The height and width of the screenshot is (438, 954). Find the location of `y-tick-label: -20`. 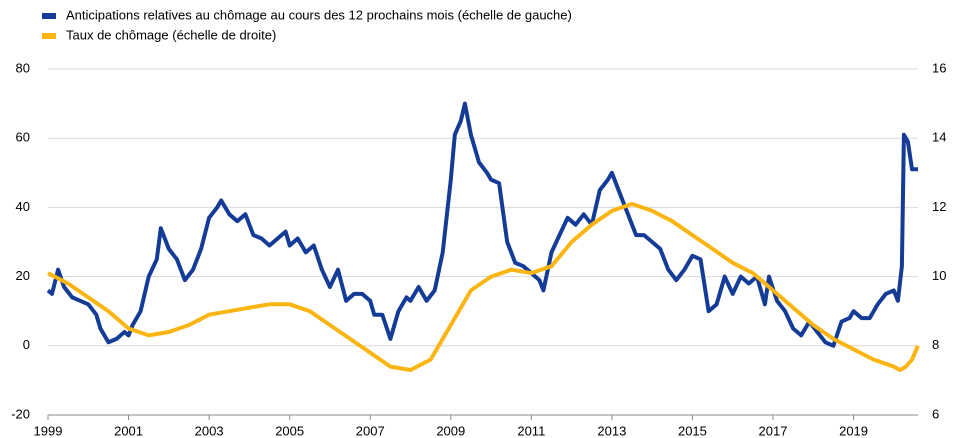

y-tick-label: -20 is located at coordinates (20, 413).